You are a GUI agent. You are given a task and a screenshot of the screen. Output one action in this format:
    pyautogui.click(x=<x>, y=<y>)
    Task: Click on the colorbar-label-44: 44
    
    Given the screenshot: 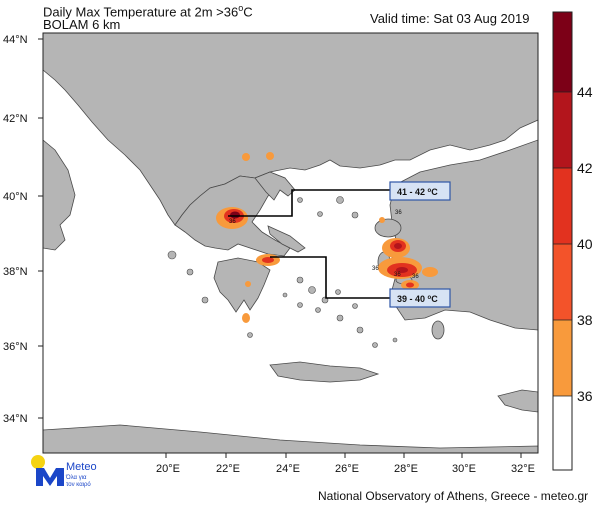 What is the action you would take?
    pyautogui.click(x=585, y=92)
    